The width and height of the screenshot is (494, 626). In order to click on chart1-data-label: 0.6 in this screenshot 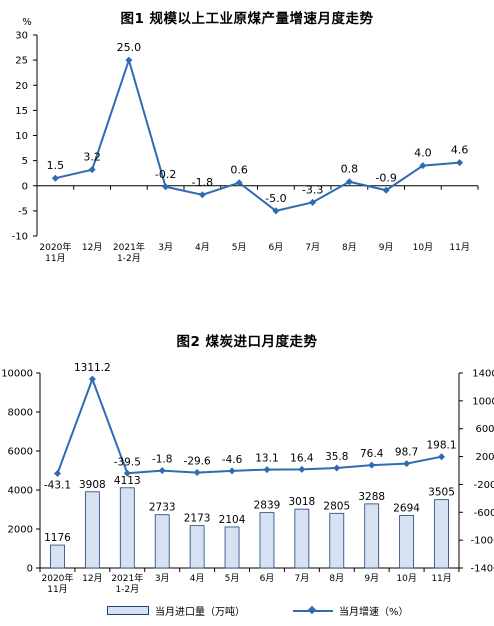, I will do `click(239, 170)`.